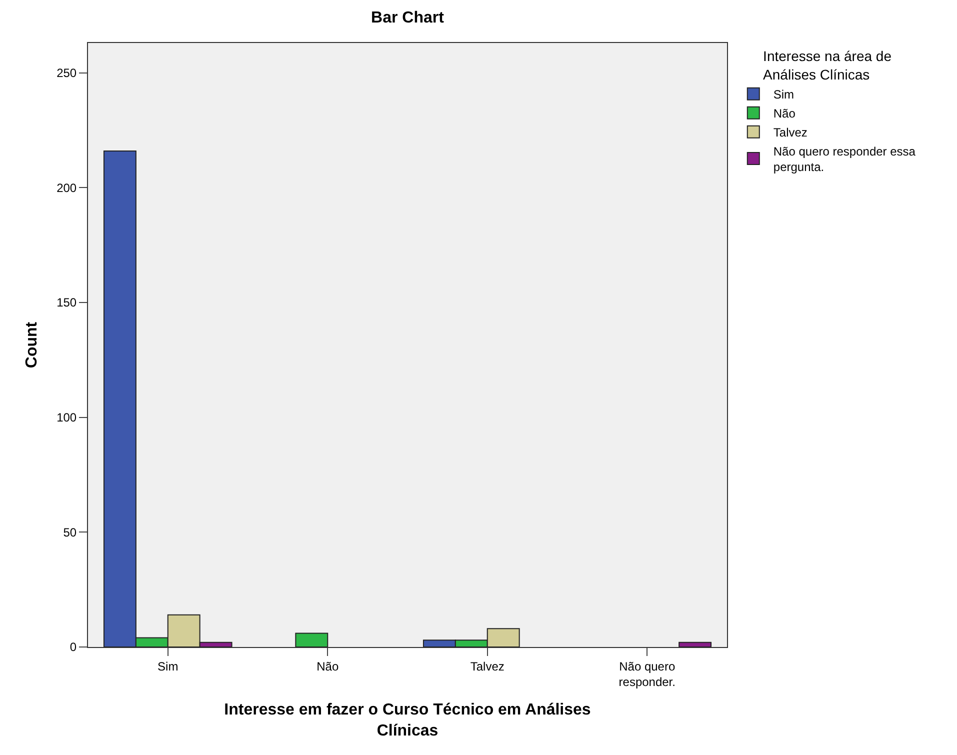 The height and width of the screenshot is (755, 957). I want to click on y-axis-title: Count, so click(31, 344).